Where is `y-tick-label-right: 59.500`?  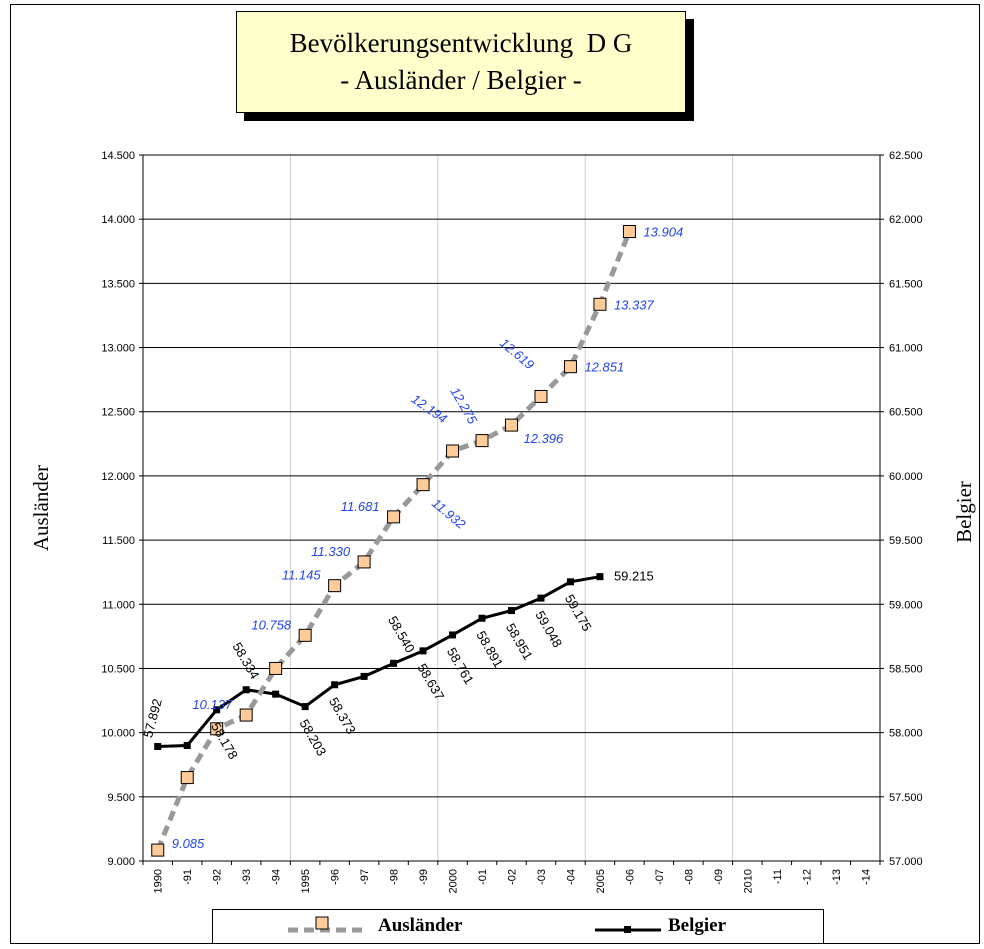 y-tick-label-right: 59.500 is located at coordinates (906, 541).